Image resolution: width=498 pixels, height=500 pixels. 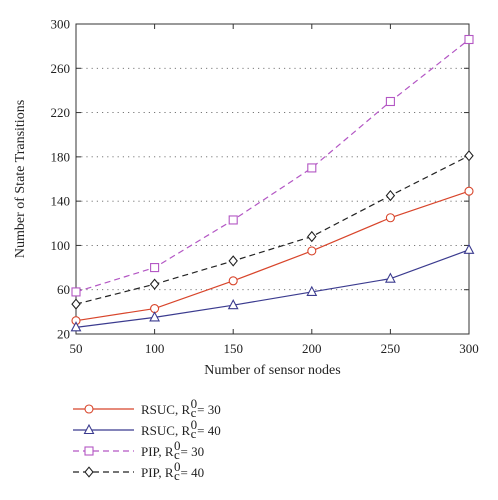 I want to click on legend-entry-4: PIP, R 0c = 40, so click(x=138, y=471).